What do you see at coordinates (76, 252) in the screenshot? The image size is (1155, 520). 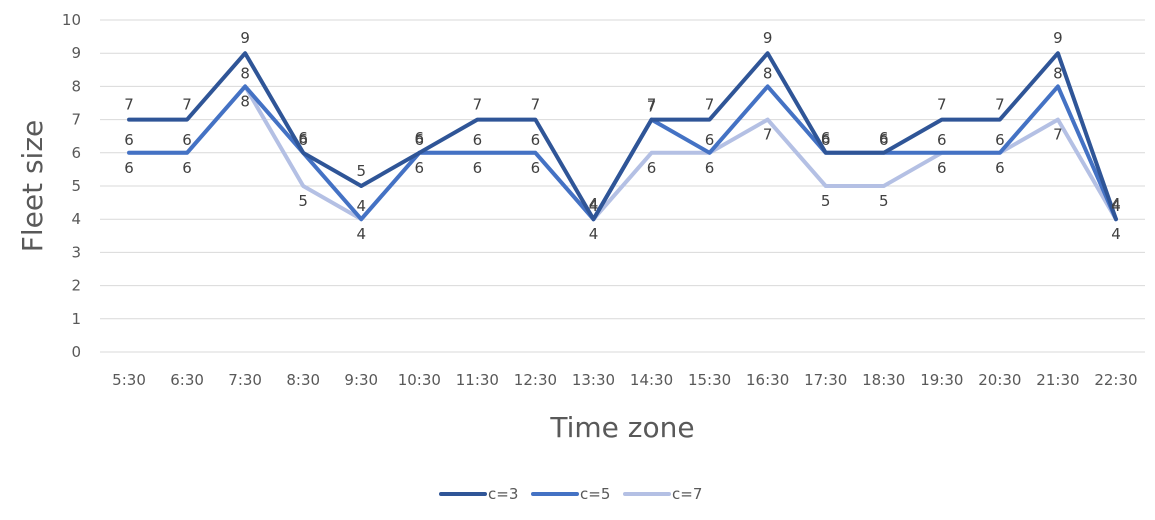 I see `y-tick-label: 3` at bounding box center [76, 252].